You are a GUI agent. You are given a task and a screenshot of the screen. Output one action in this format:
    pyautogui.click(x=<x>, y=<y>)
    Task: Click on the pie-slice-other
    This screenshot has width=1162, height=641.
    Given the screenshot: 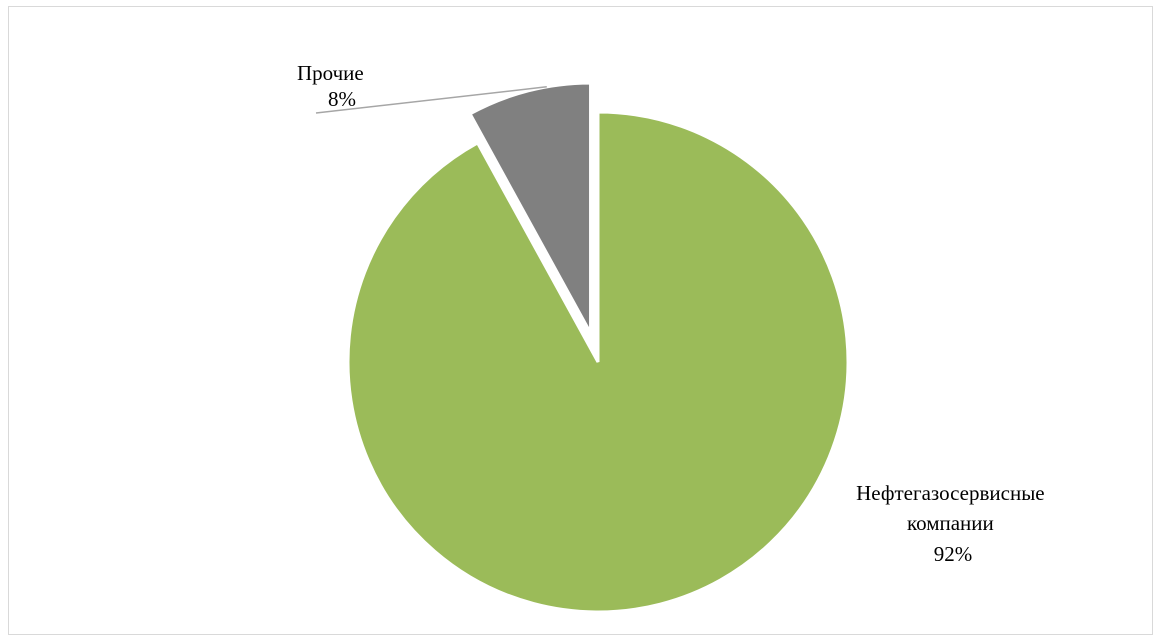 What is the action you would take?
    pyautogui.click(x=530, y=207)
    